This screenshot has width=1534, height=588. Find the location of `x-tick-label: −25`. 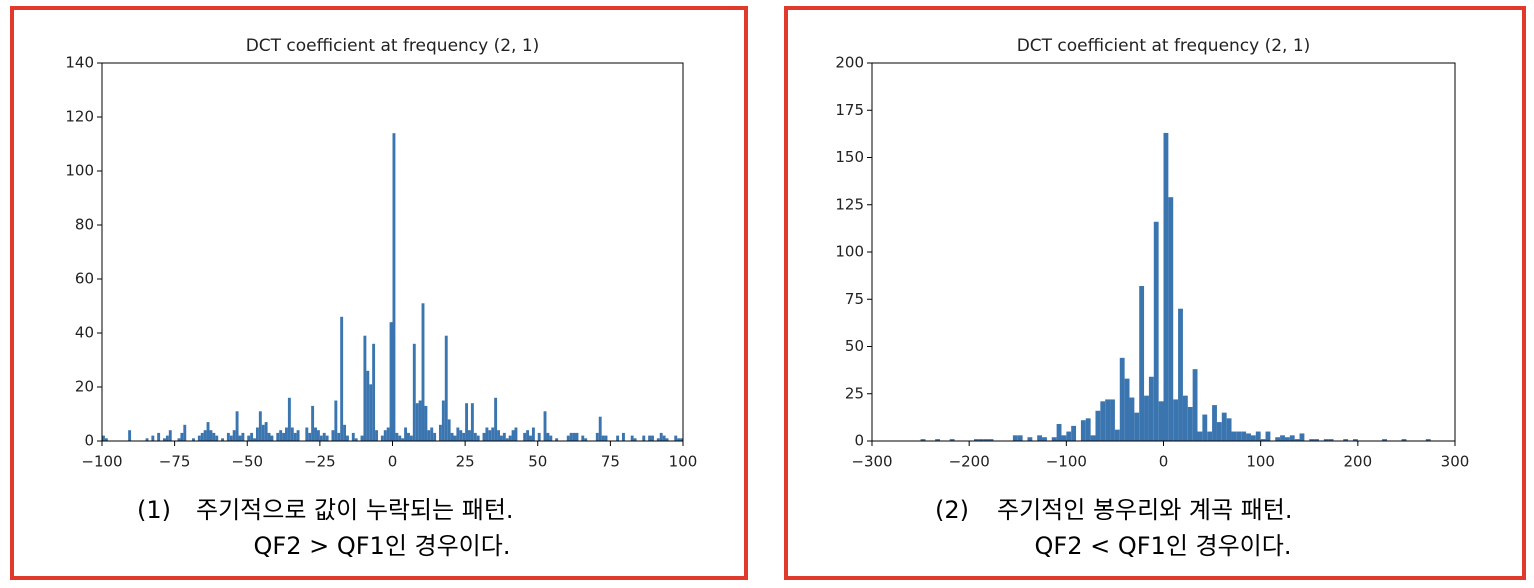

x-tick-label: −25 is located at coordinates (320, 462).